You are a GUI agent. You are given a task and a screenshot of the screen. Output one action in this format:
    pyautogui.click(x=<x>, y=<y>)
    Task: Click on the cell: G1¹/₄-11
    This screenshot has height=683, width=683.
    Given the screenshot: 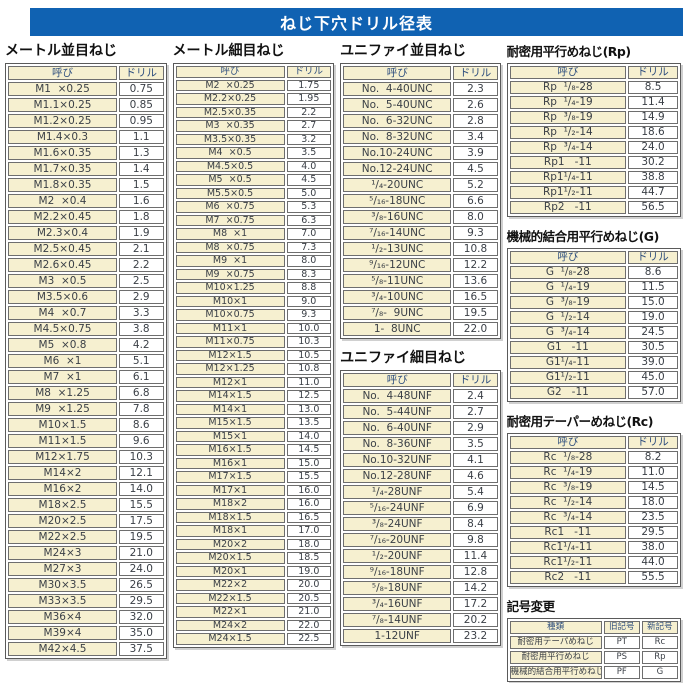 What is the action you would take?
    pyautogui.click(x=568, y=362)
    